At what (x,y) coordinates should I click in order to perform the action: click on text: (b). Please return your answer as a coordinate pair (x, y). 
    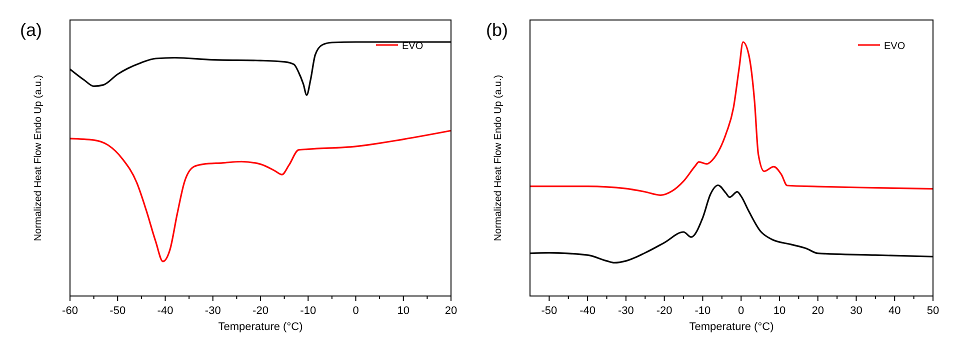
    Looking at the image, I should click on (497, 30).